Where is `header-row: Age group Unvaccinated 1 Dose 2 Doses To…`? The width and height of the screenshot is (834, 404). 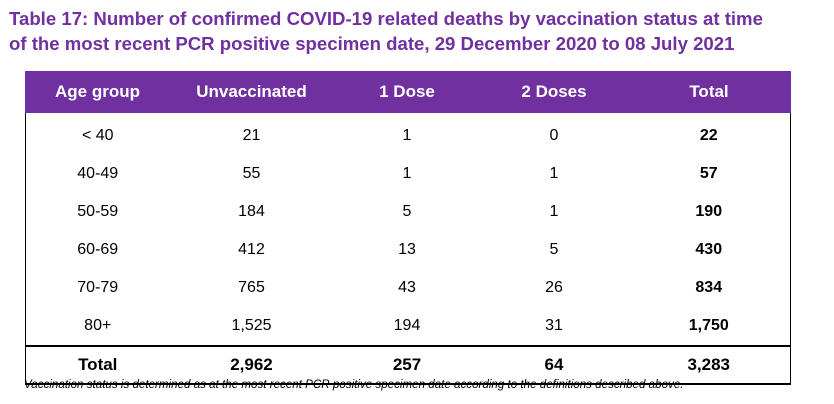
header-row: Age group Unvaccinated 1 Dose 2 Doses To… is located at coordinates (408, 92).